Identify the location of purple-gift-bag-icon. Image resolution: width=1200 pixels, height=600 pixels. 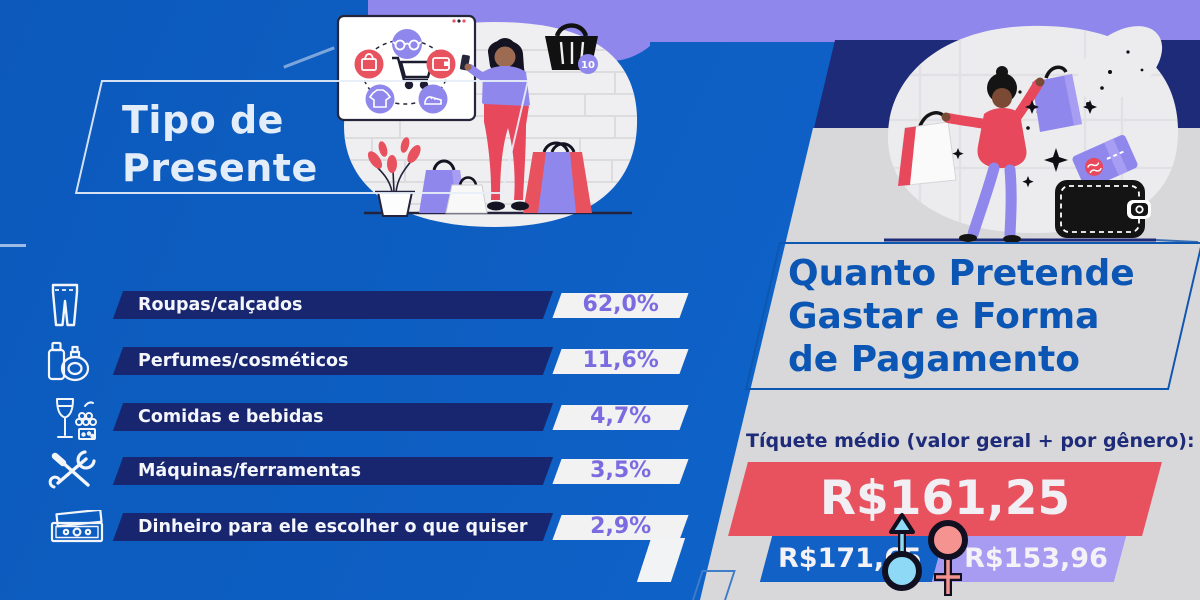
(1057, 98).